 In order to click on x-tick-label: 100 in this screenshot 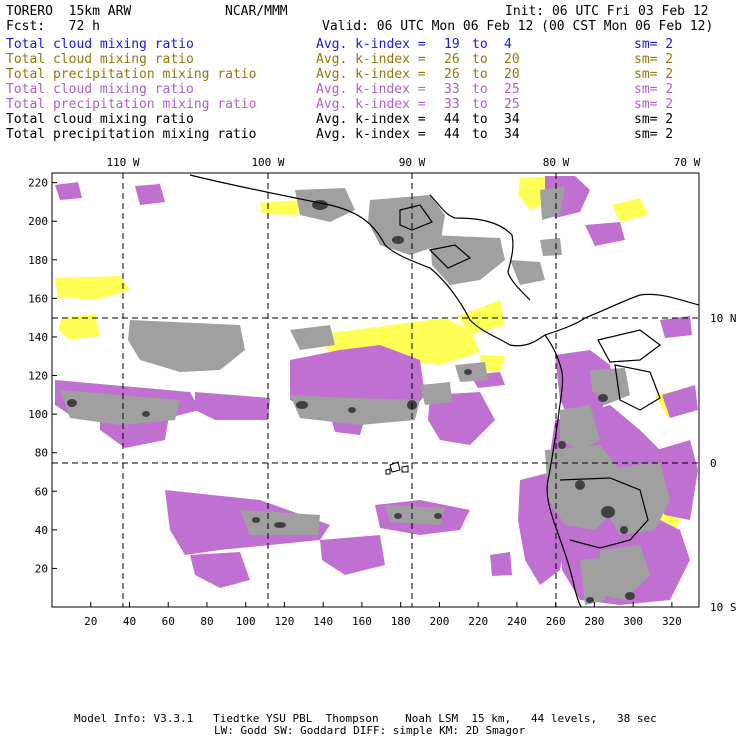, I will do `click(246, 620)`.